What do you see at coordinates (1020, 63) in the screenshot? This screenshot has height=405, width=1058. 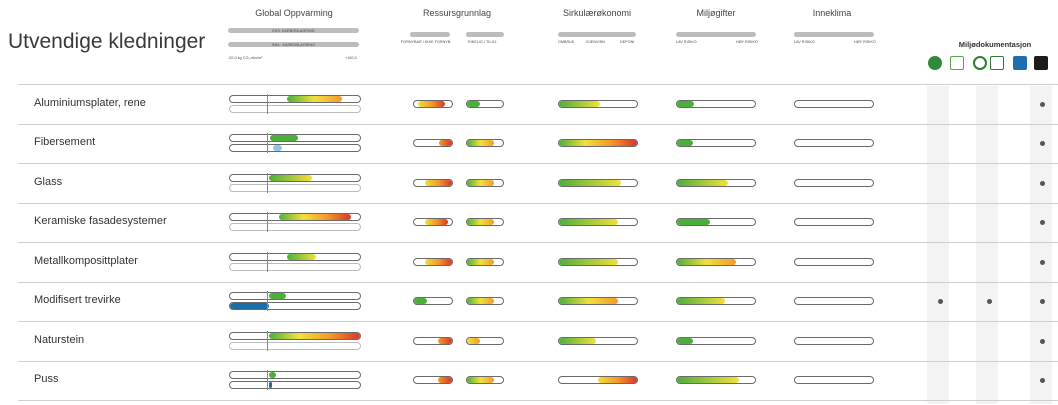 I see `m1-icon` at bounding box center [1020, 63].